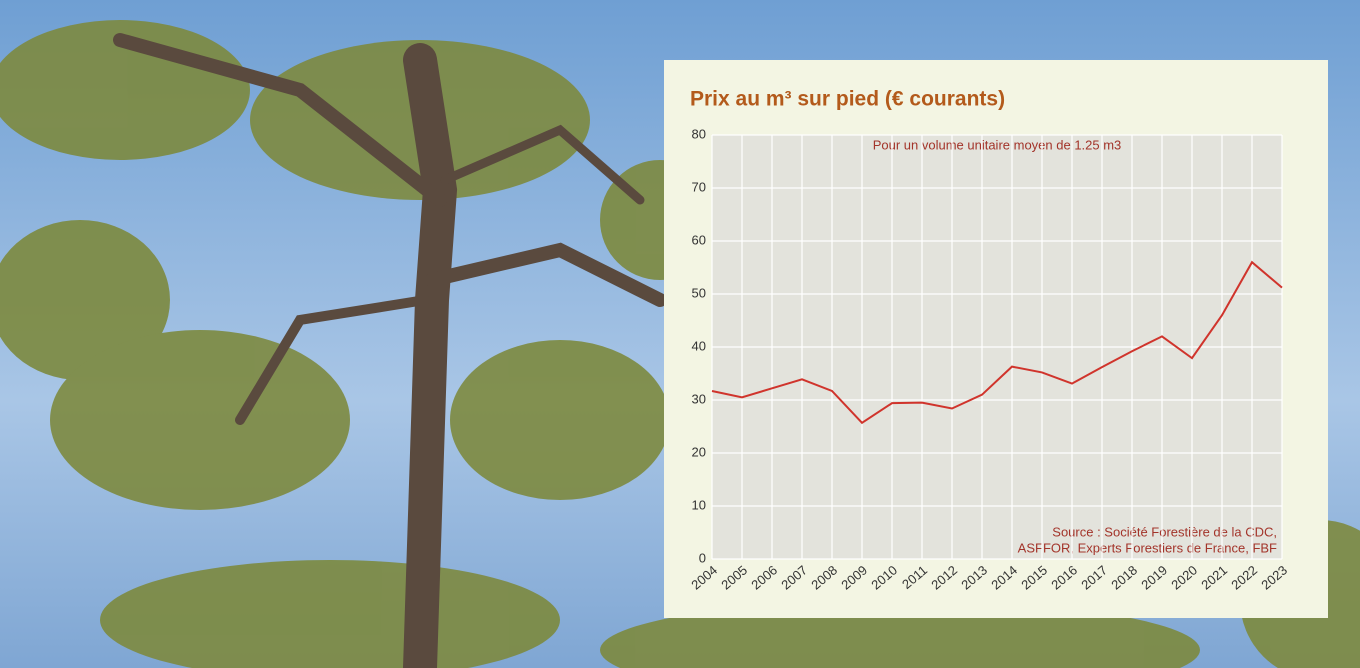 This screenshot has height=668, width=1360. What do you see at coordinates (699, 504) in the screenshot?
I see `y-tick-label: 10` at bounding box center [699, 504].